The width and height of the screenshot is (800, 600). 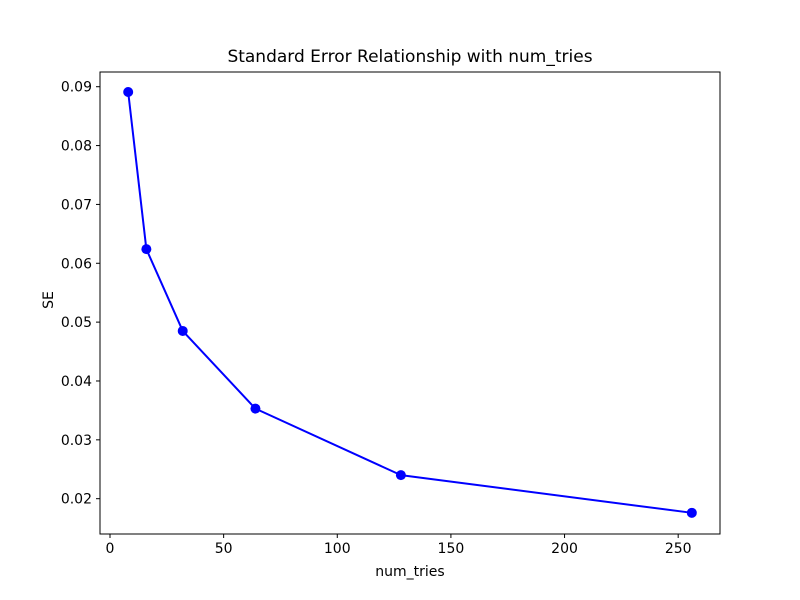 What do you see at coordinates (337, 549) in the screenshot?
I see `x-tick-label: 100` at bounding box center [337, 549].